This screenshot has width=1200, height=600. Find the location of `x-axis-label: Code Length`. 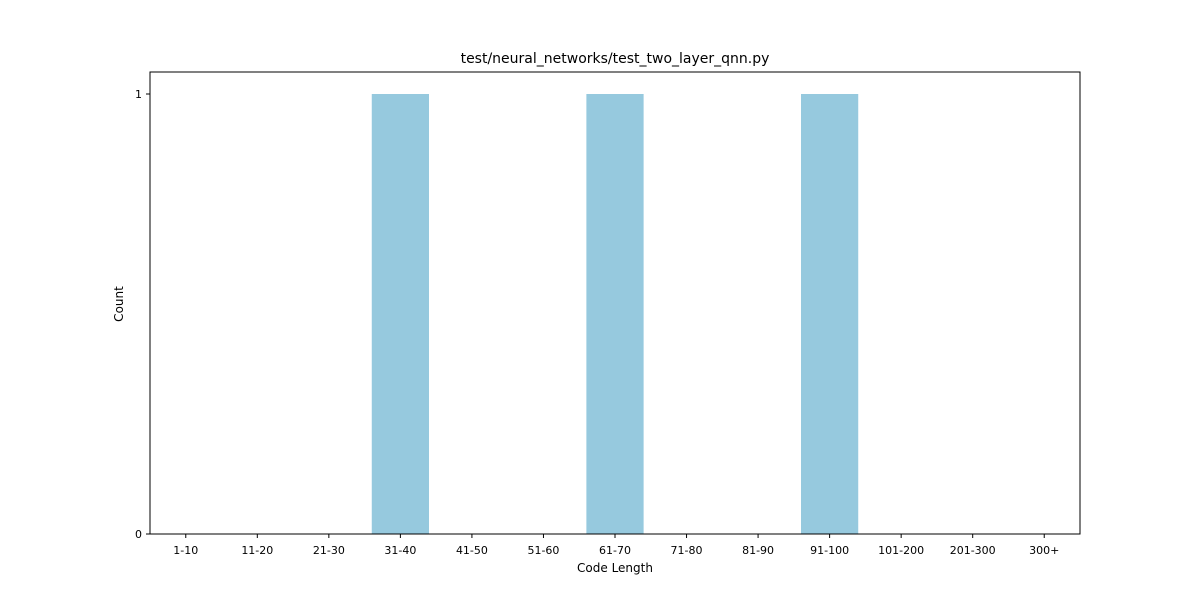

x-axis-label: Code Length is located at coordinates (615, 568).